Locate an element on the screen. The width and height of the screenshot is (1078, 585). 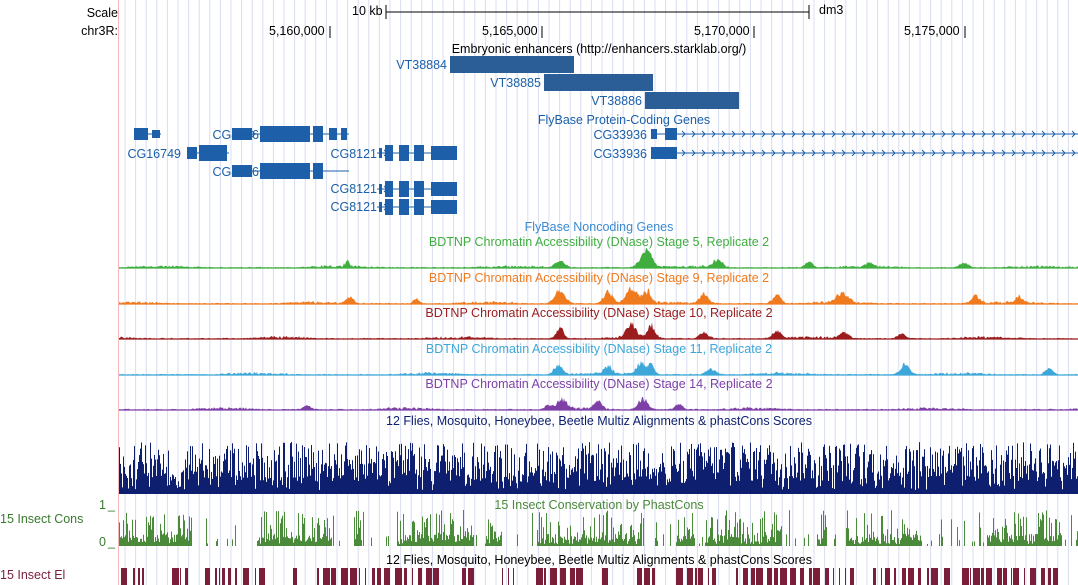
enhancer-label: VT38886 is located at coordinates (616, 101).